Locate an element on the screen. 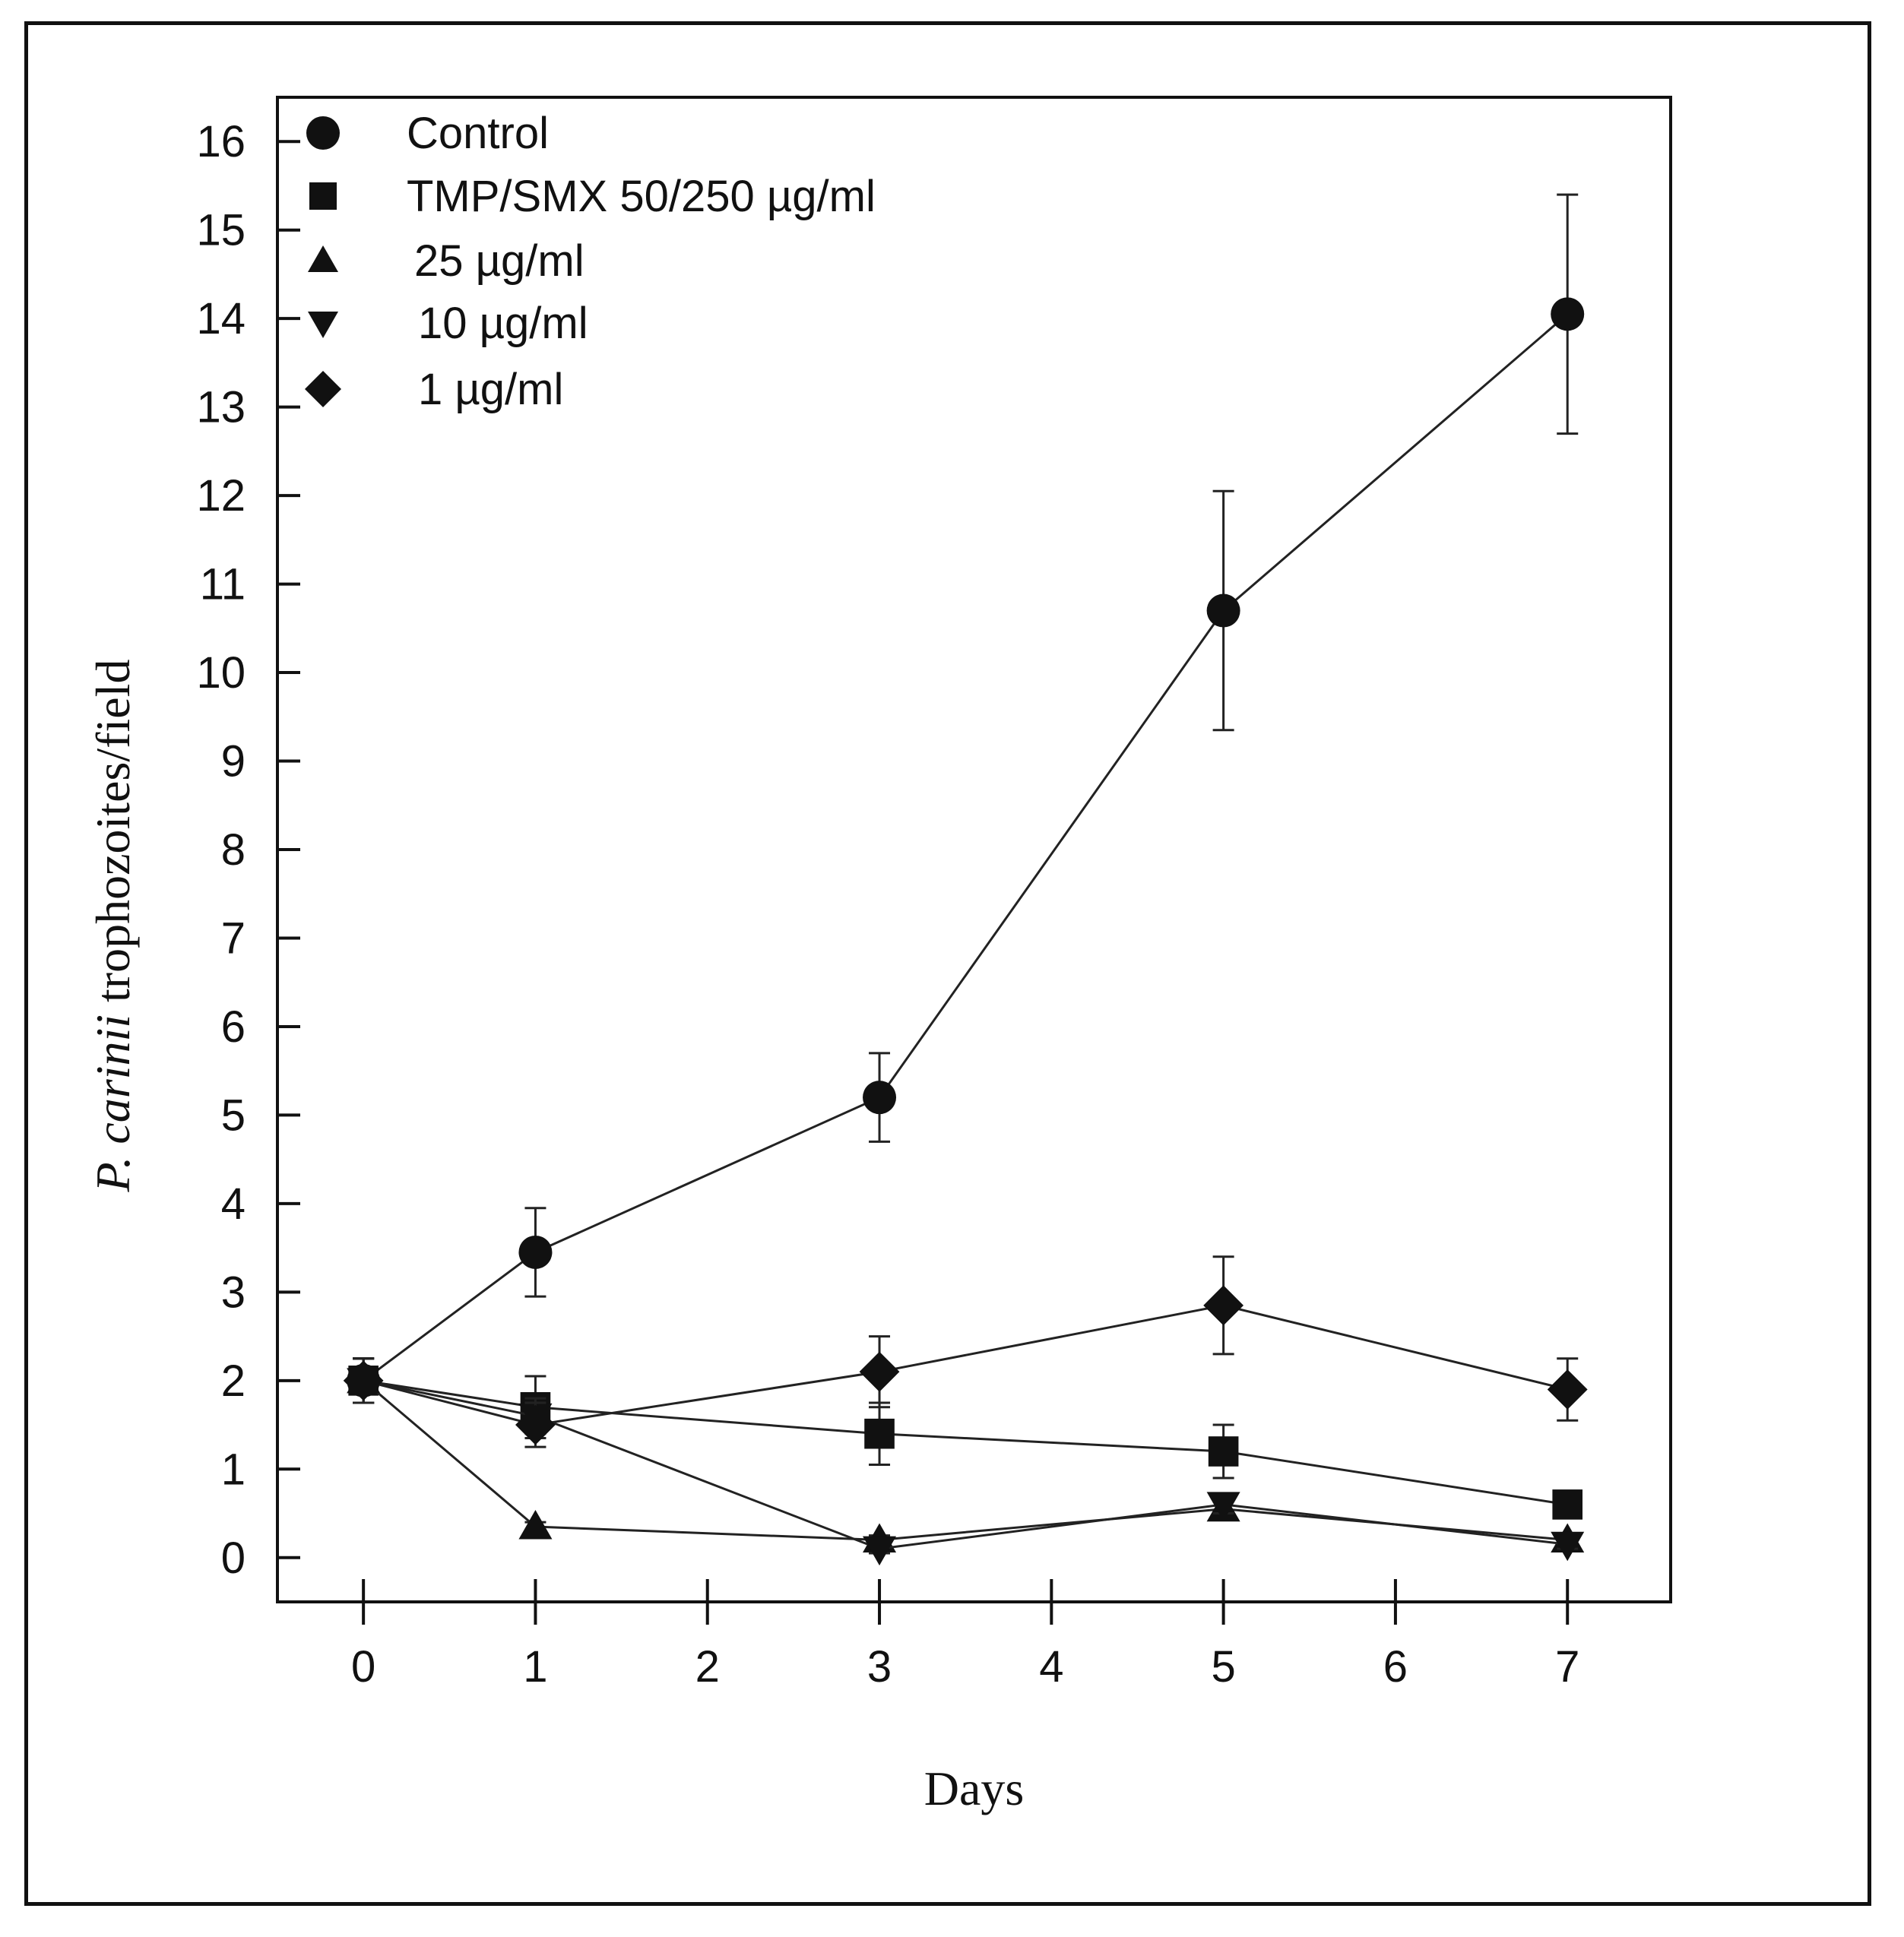  y-tick-label: 15 is located at coordinates (221, 230).